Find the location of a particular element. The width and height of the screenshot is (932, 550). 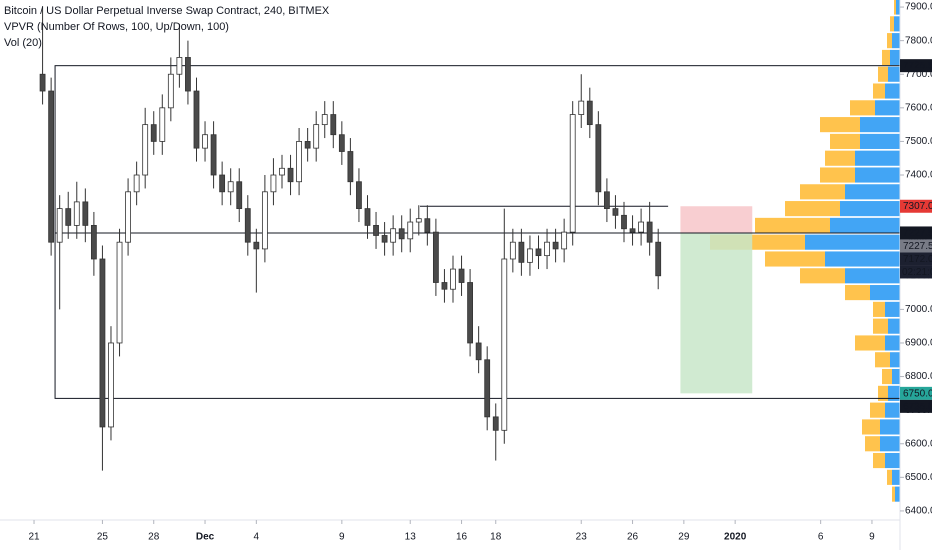

y-tick-label: 6800.0 is located at coordinates (918, 376).